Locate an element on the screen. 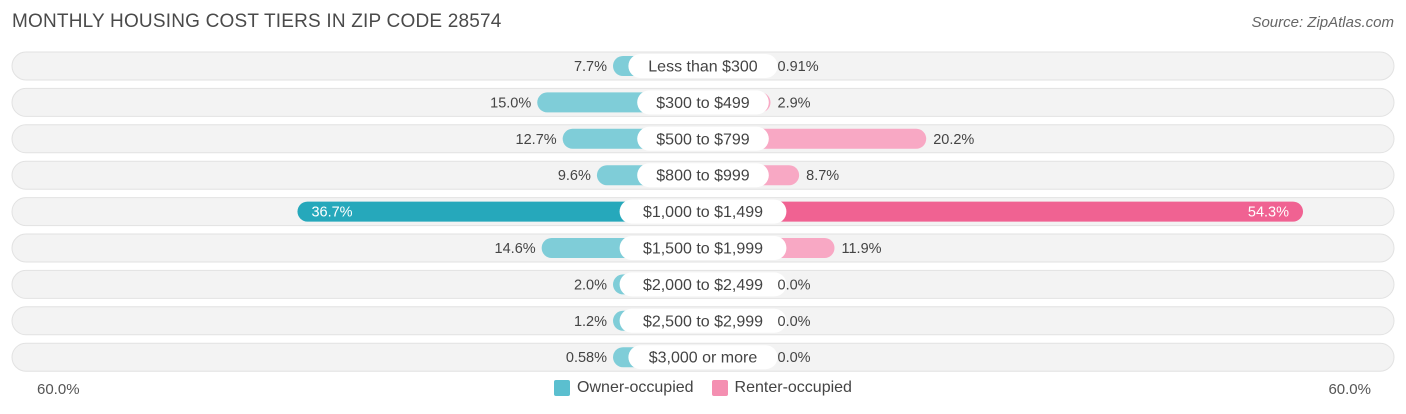 The image size is (1406, 414). category-label: $2,000 to $2,499 is located at coordinates (703, 285).